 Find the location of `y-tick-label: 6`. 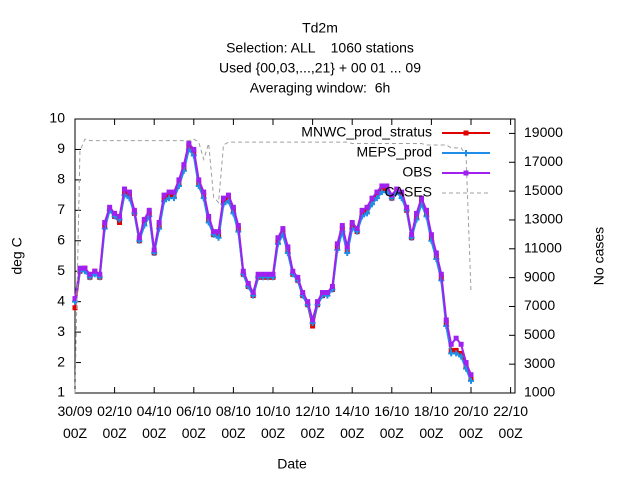

y-tick-label: 6 is located at coordinates (61, 239).